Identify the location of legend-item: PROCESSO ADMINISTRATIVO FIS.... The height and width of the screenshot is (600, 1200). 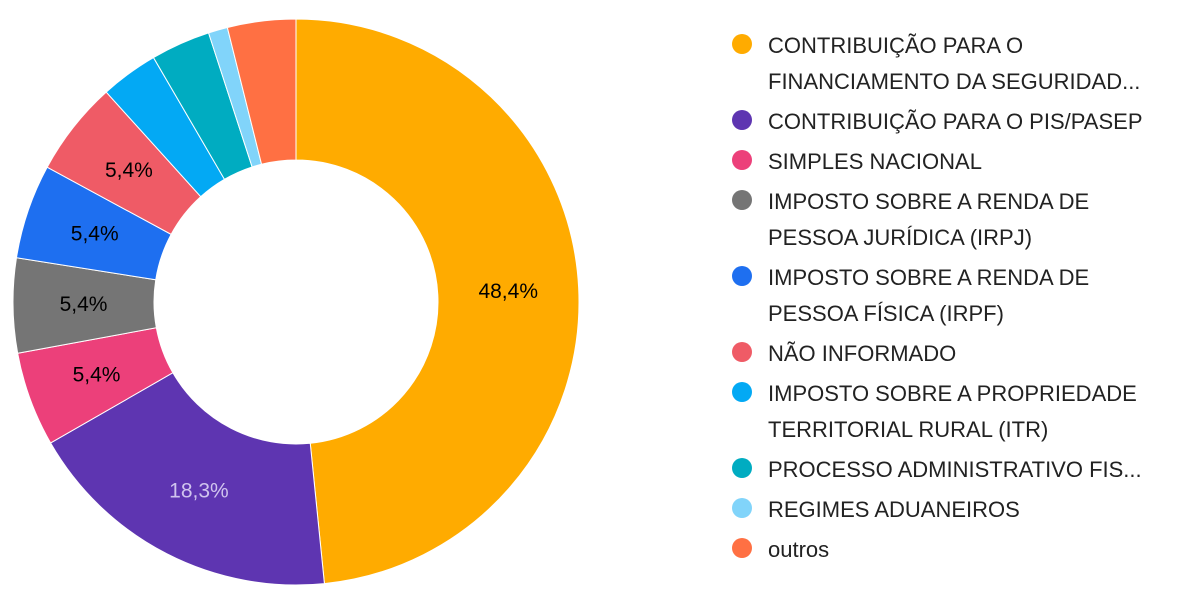
(962, 470).